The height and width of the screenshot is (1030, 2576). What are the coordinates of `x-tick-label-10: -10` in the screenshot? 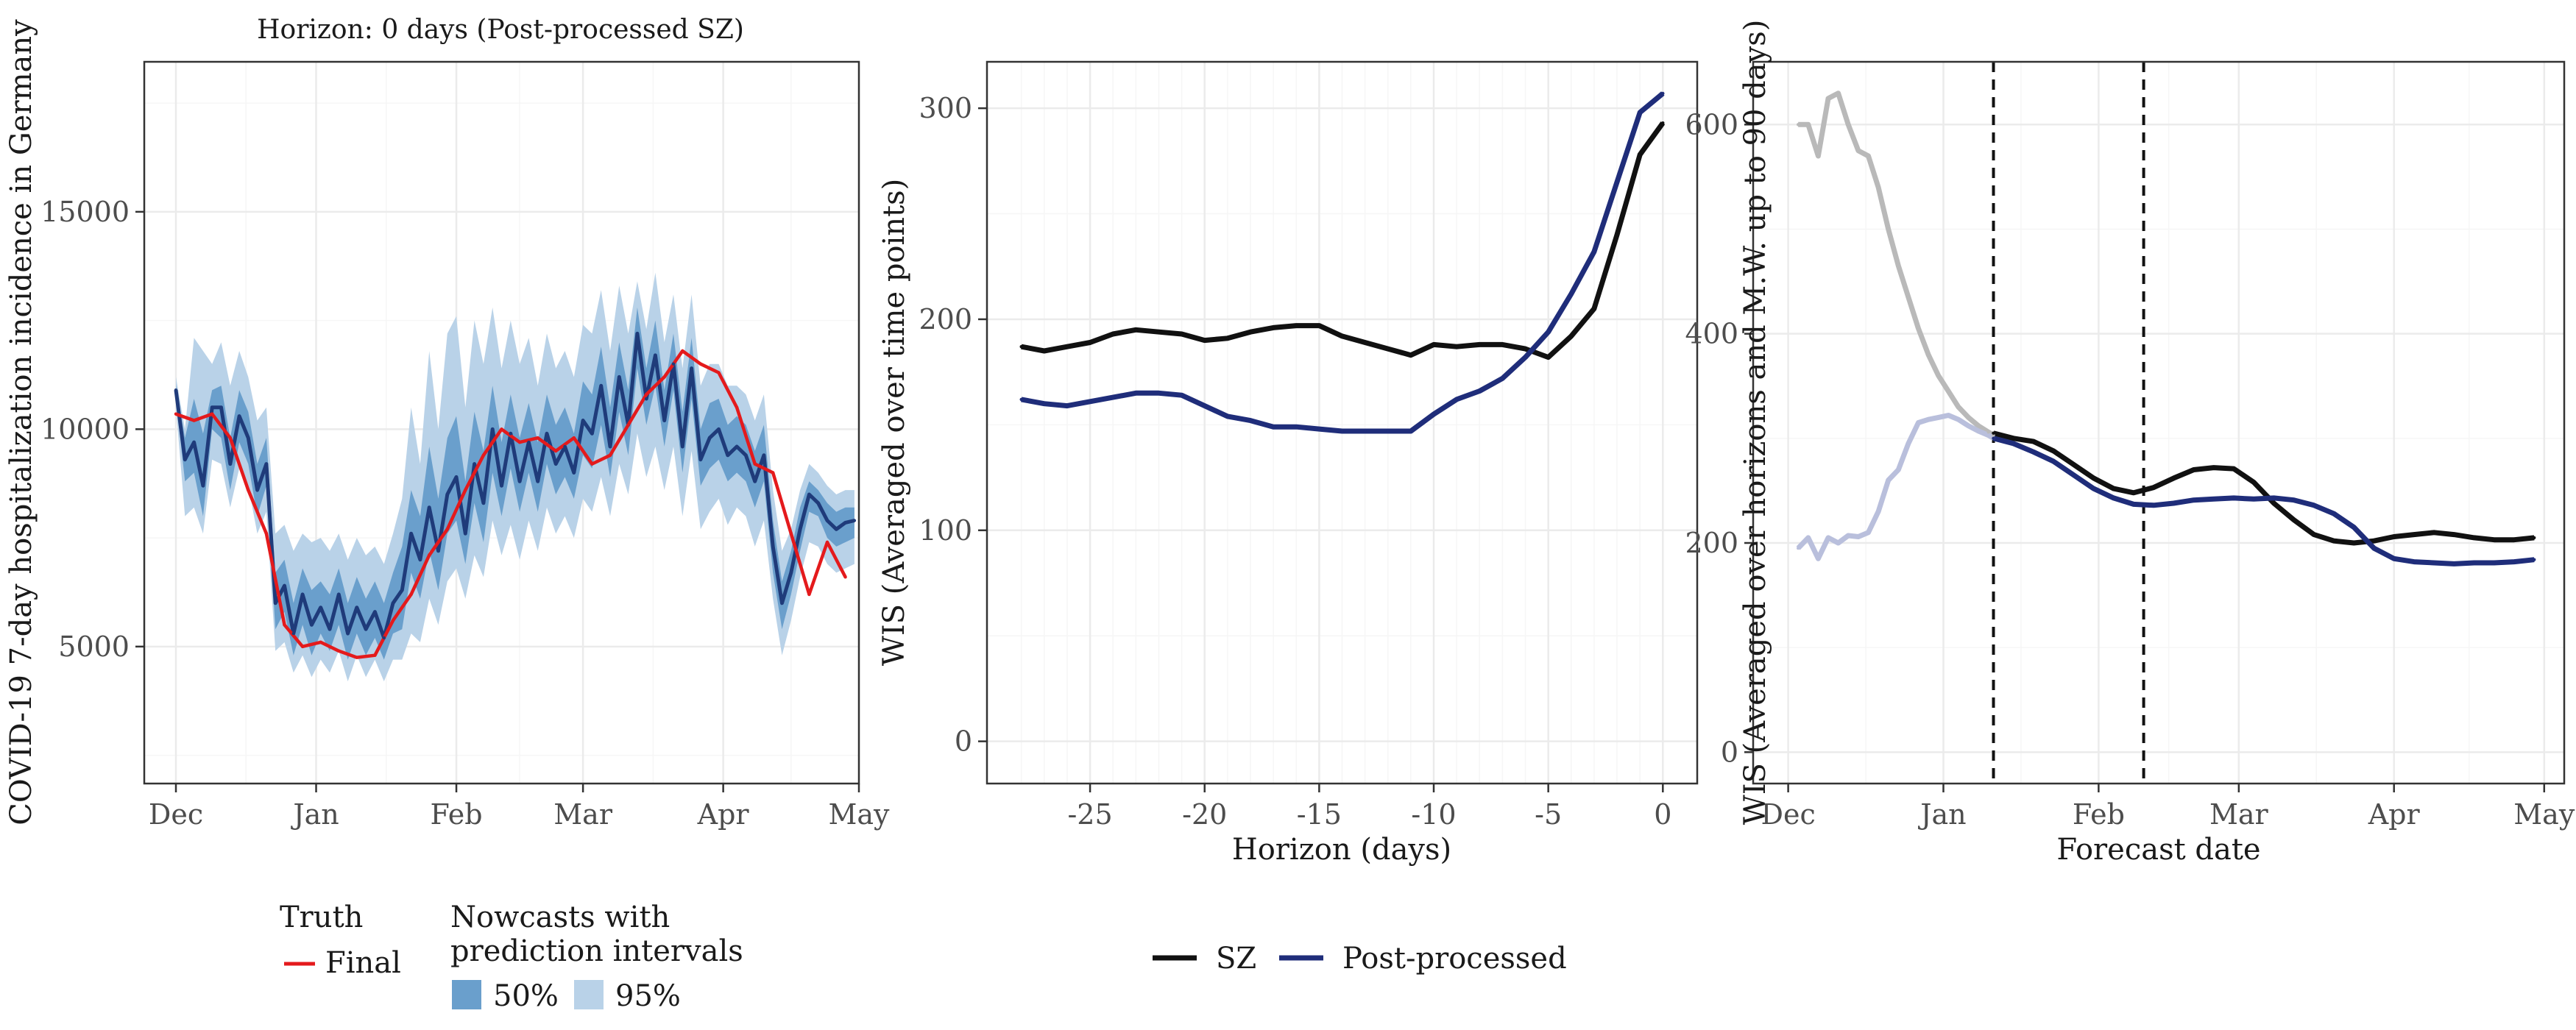 It's located at (1433, 815).